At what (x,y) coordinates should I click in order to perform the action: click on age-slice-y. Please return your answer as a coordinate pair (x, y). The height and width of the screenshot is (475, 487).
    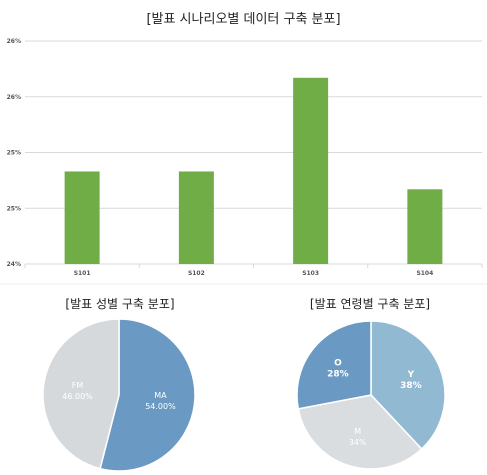
    Looking at the image, I should click on (408, 385).